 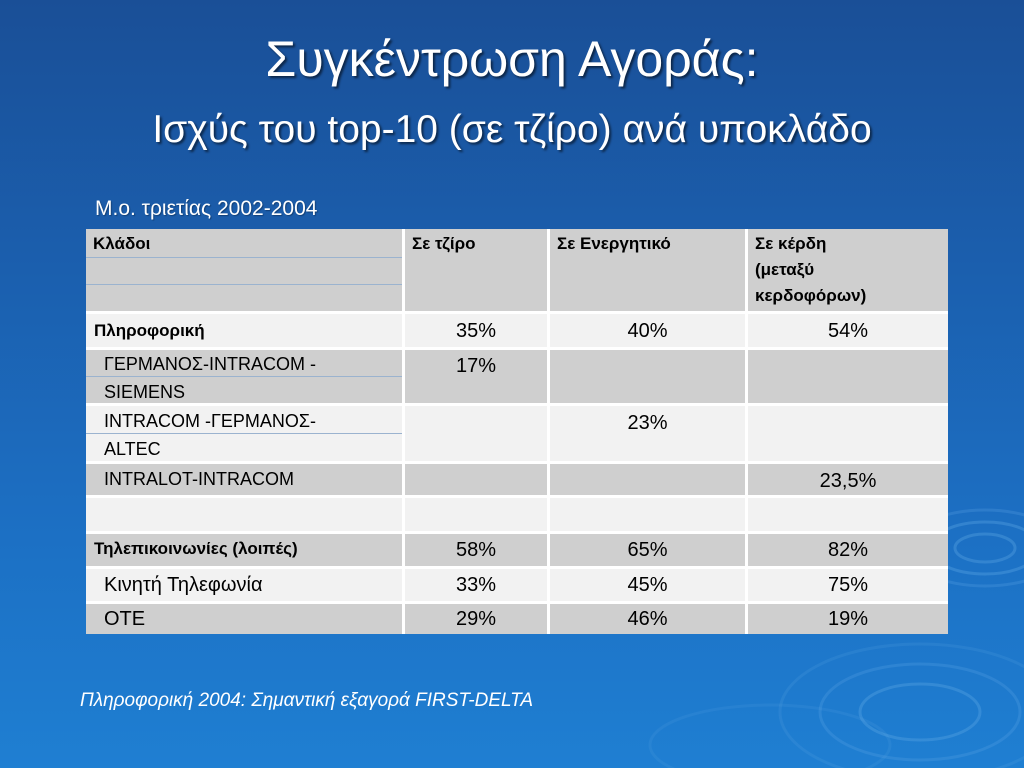 What do you see at coordinates (848, 331) in the screenshot?
I see `cell-profits: 54%` at bounding box center [848, 331].